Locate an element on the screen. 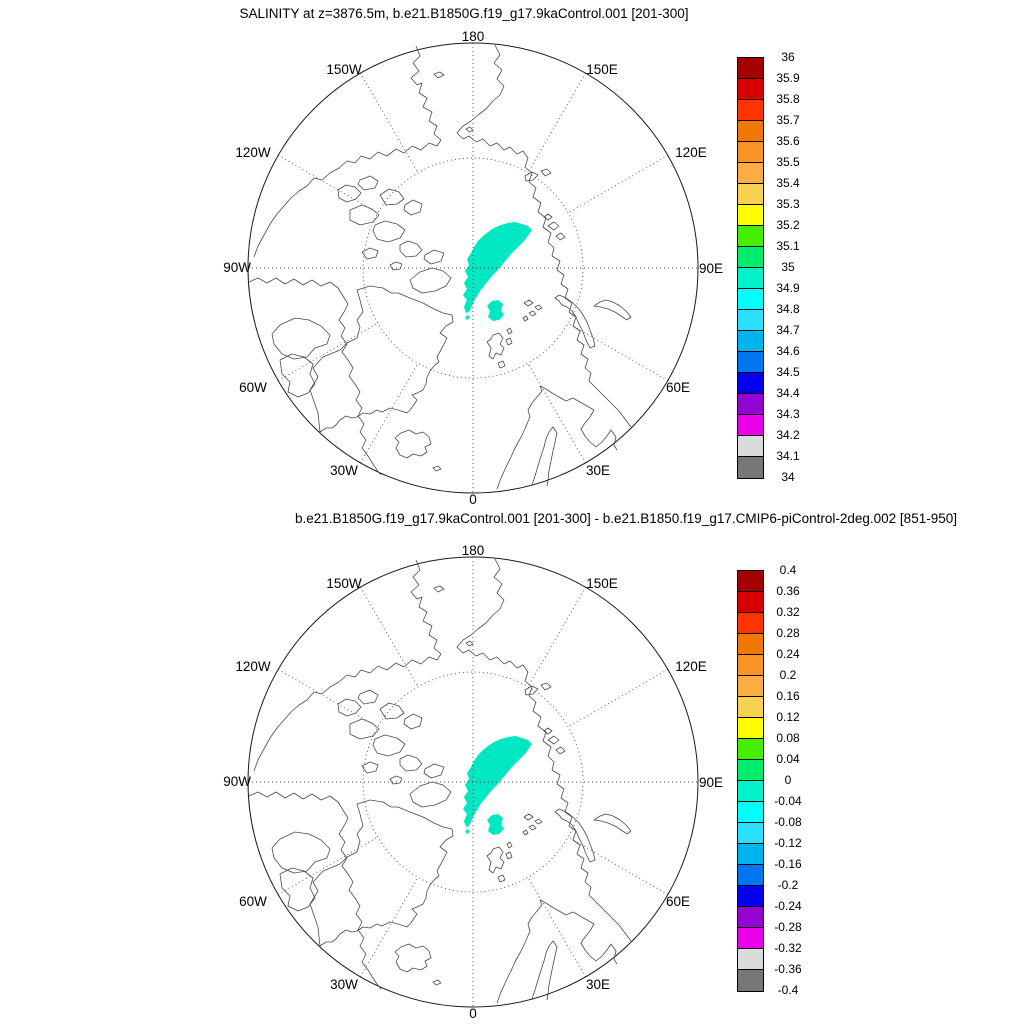 The width and height of the screenshot is (1024, 1024). colorbar-tick-label: 35.3 is located at coordinates (788, 204).